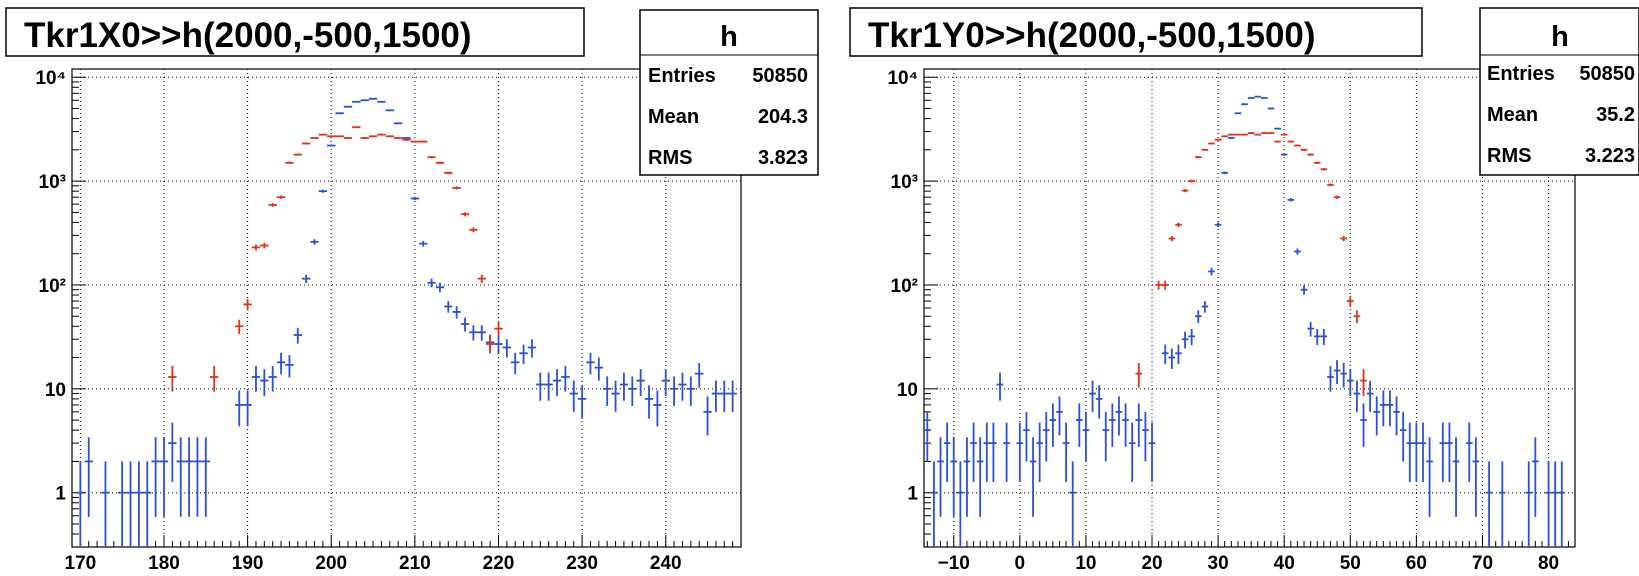 Image resolution: width=1639 pixels, height=576 pixels. I want to click on x-tick-label: 240, so click(666, 563).